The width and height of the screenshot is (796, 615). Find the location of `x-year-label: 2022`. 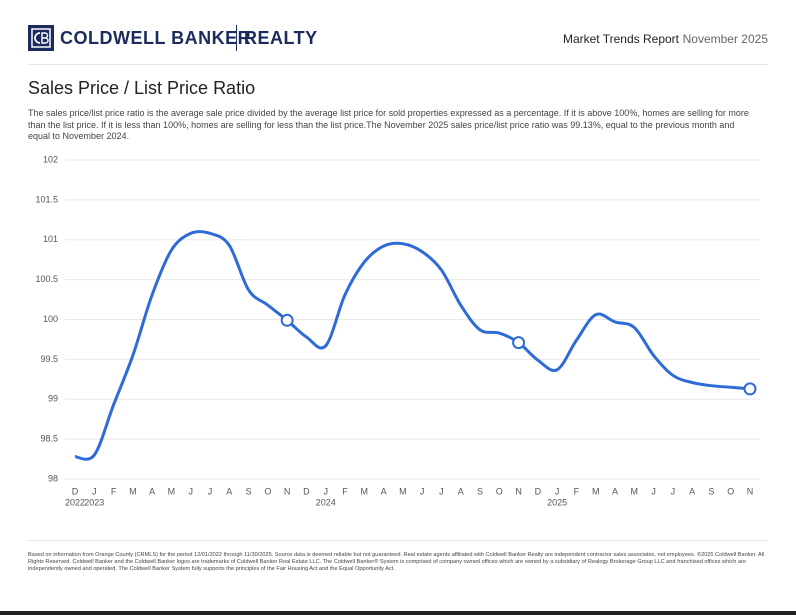

x-year-label: 2022 is located at coordinates (75, 502).